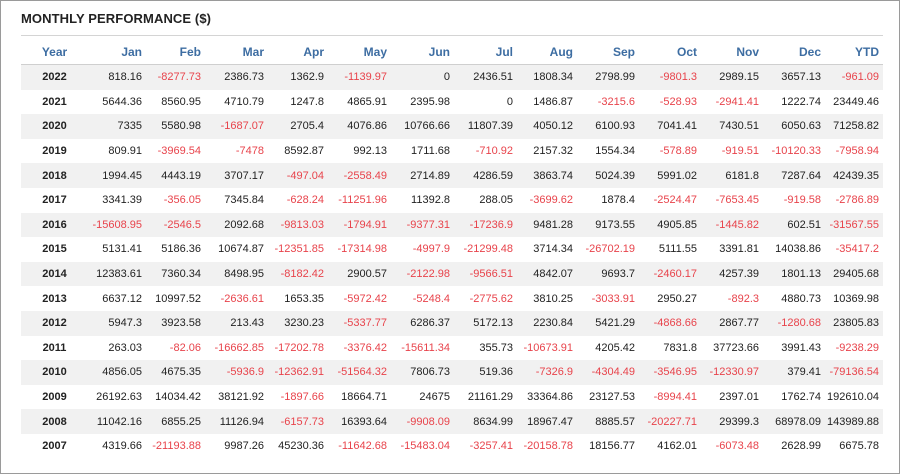 The height and width of the screenshot is (474, 900). Describe the element at coordinates (794, 421) in the screenshot. I see `value-cell-dec: 68978.09` at that location.